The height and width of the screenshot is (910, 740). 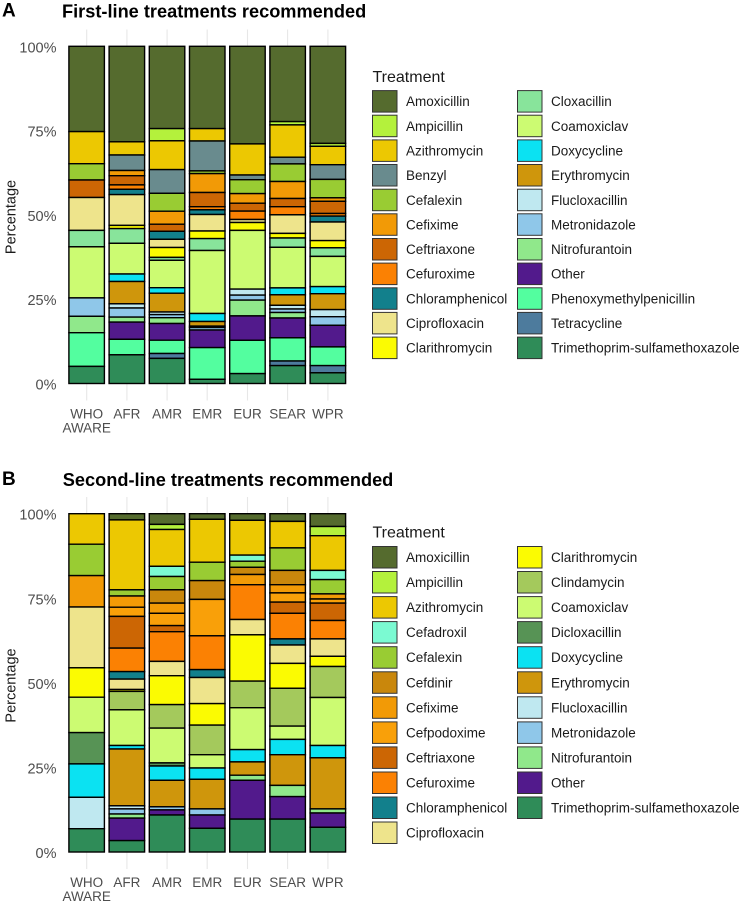 What do you see at coordinates (429, 682) in the screenshot?
I see `svg-text: Cefdinir` at bounding box center [429, 682].